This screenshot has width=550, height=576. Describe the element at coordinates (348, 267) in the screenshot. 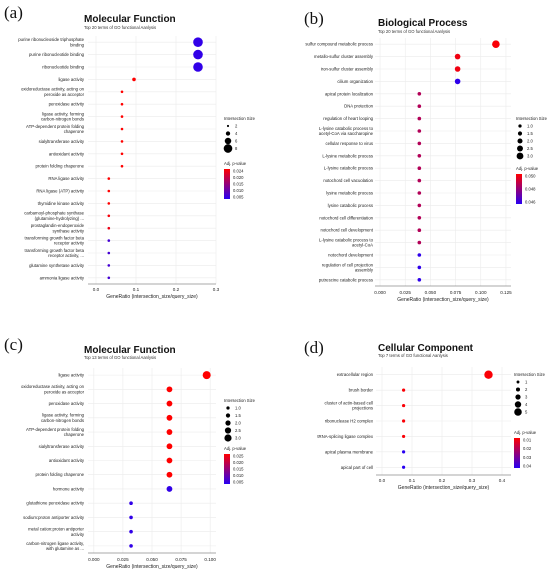

I see `category-label: regulation of cell projection assembly` at that location.